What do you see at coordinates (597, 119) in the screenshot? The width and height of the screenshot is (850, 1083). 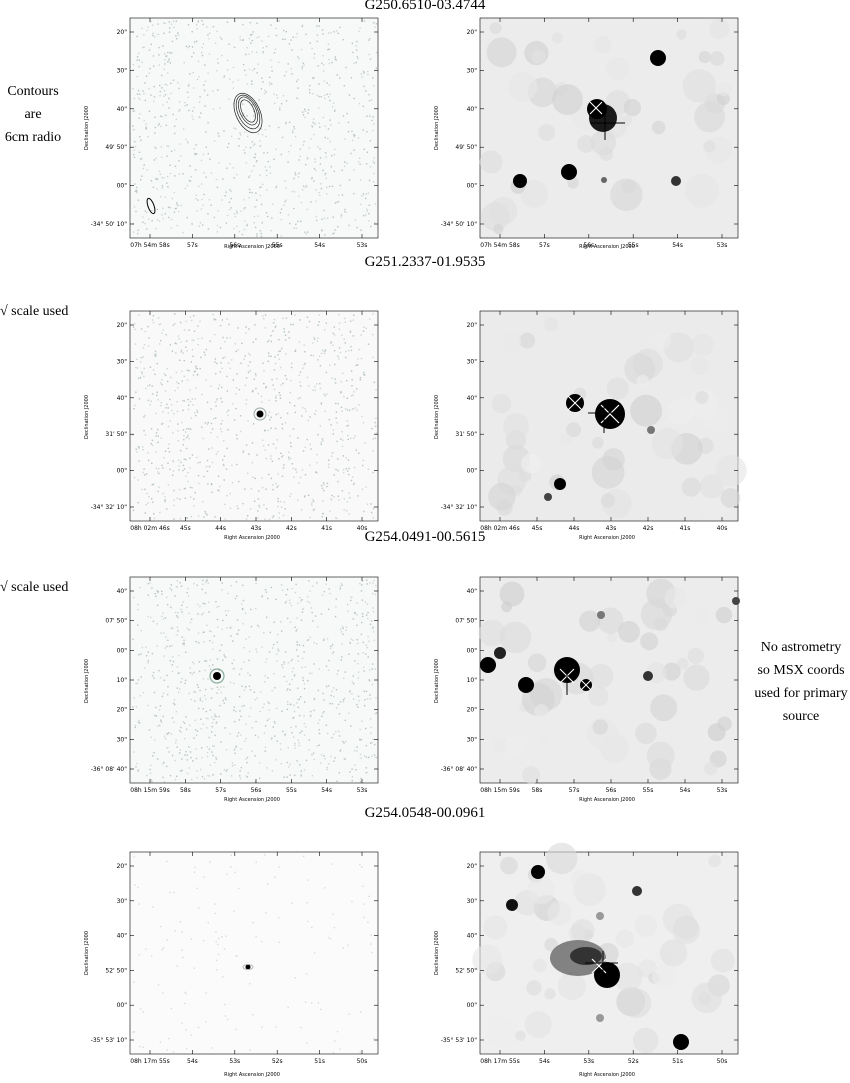 I see `sources` at bounding box center [597, 119].